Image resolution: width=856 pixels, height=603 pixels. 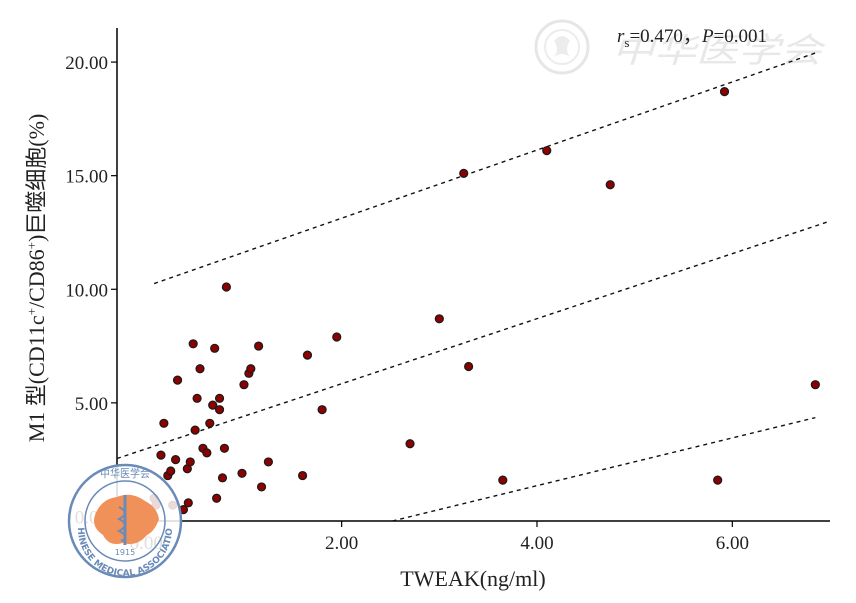 What do you see at coordinates (740, 36) in the screenshot?
I see `stat-p-value: =0.001` at bounding box center [740, 36].